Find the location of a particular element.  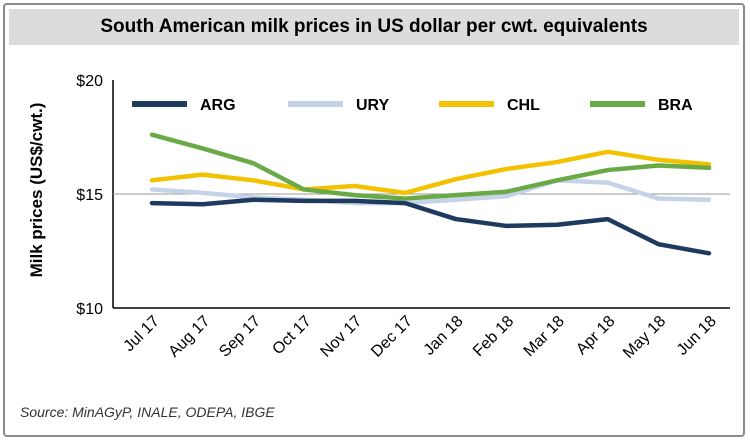

x-tick-label: Nov 17 is located at coordinates (342, 337).